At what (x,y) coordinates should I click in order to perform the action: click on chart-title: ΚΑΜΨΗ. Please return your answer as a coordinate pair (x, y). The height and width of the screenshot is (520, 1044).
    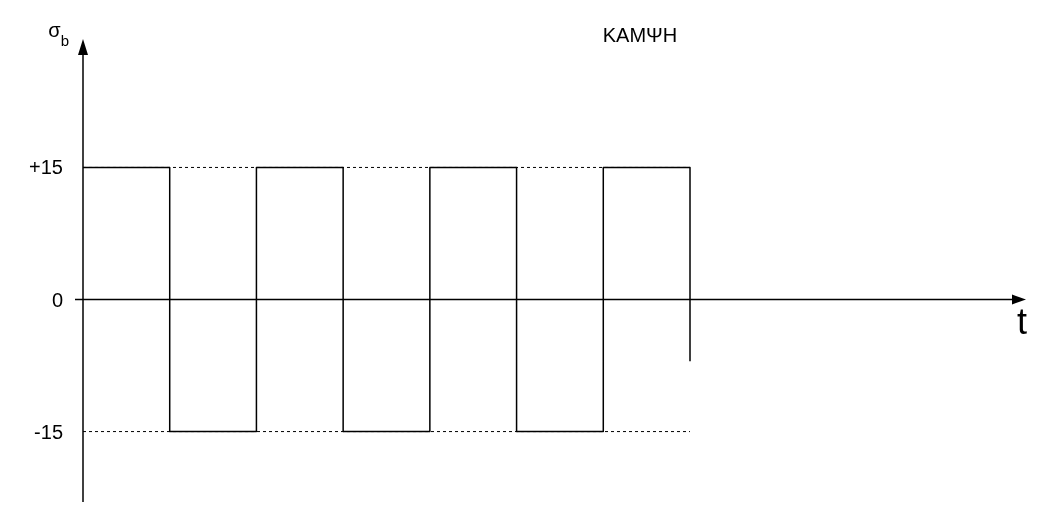
    Looking at the image, I should click on (640, 35).